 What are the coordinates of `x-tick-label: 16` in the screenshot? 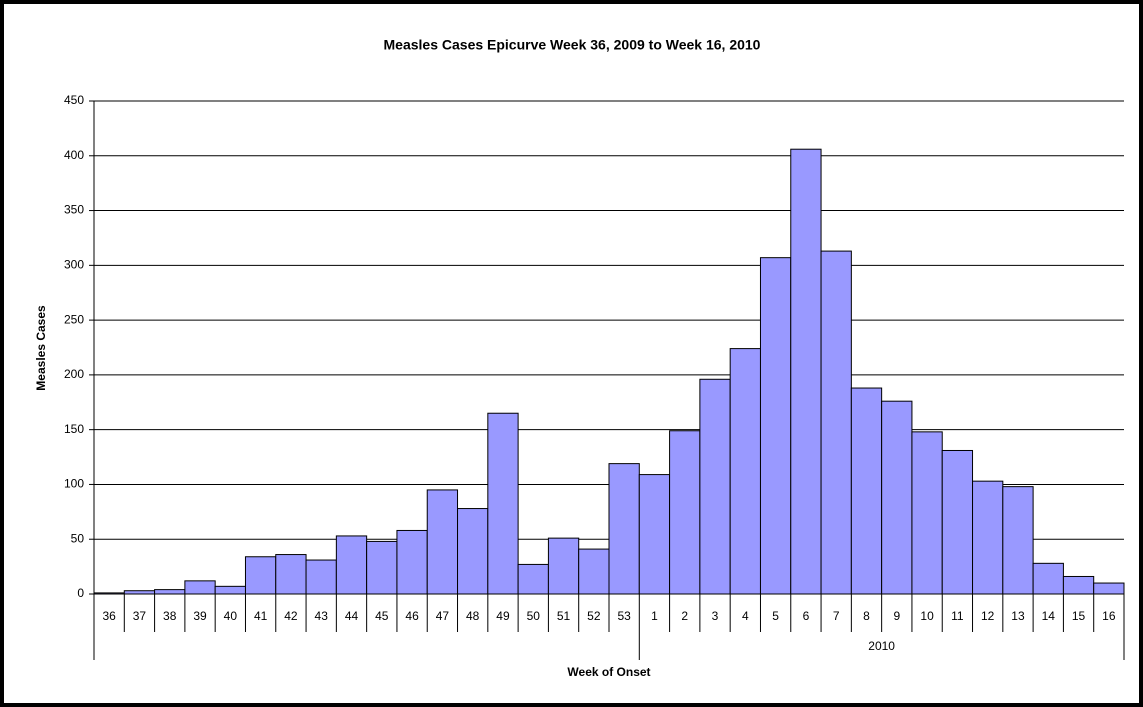 It's located at (1109, 616).